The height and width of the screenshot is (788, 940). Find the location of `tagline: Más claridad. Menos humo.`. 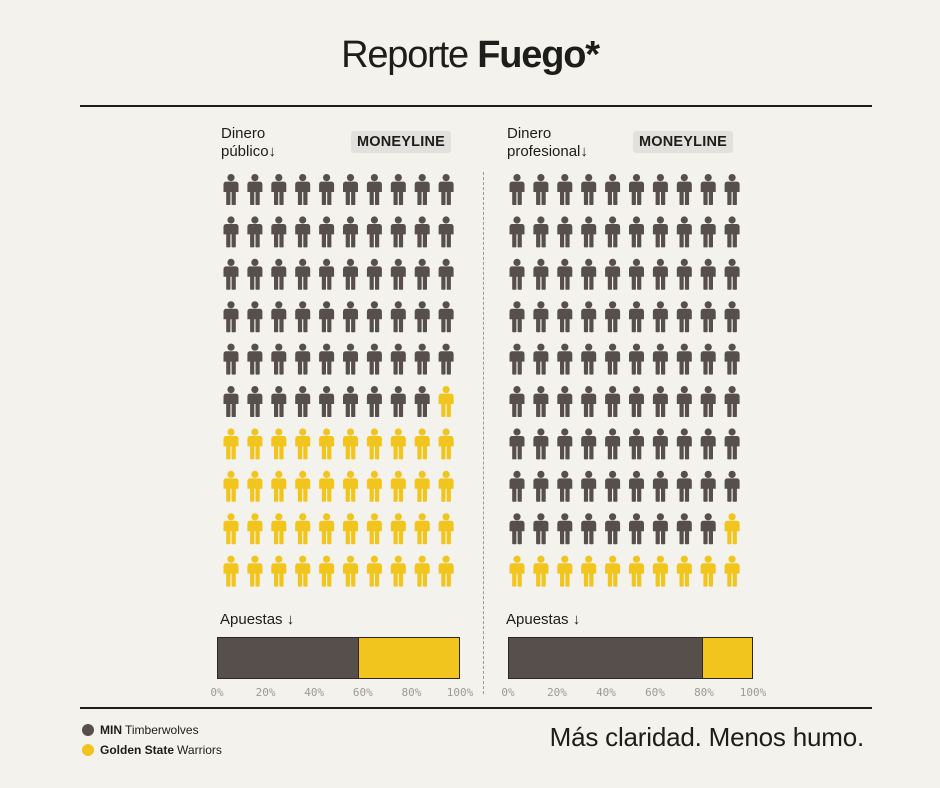

tagline: Más claridad. Menos humo. is located at coordinates (707, 737).